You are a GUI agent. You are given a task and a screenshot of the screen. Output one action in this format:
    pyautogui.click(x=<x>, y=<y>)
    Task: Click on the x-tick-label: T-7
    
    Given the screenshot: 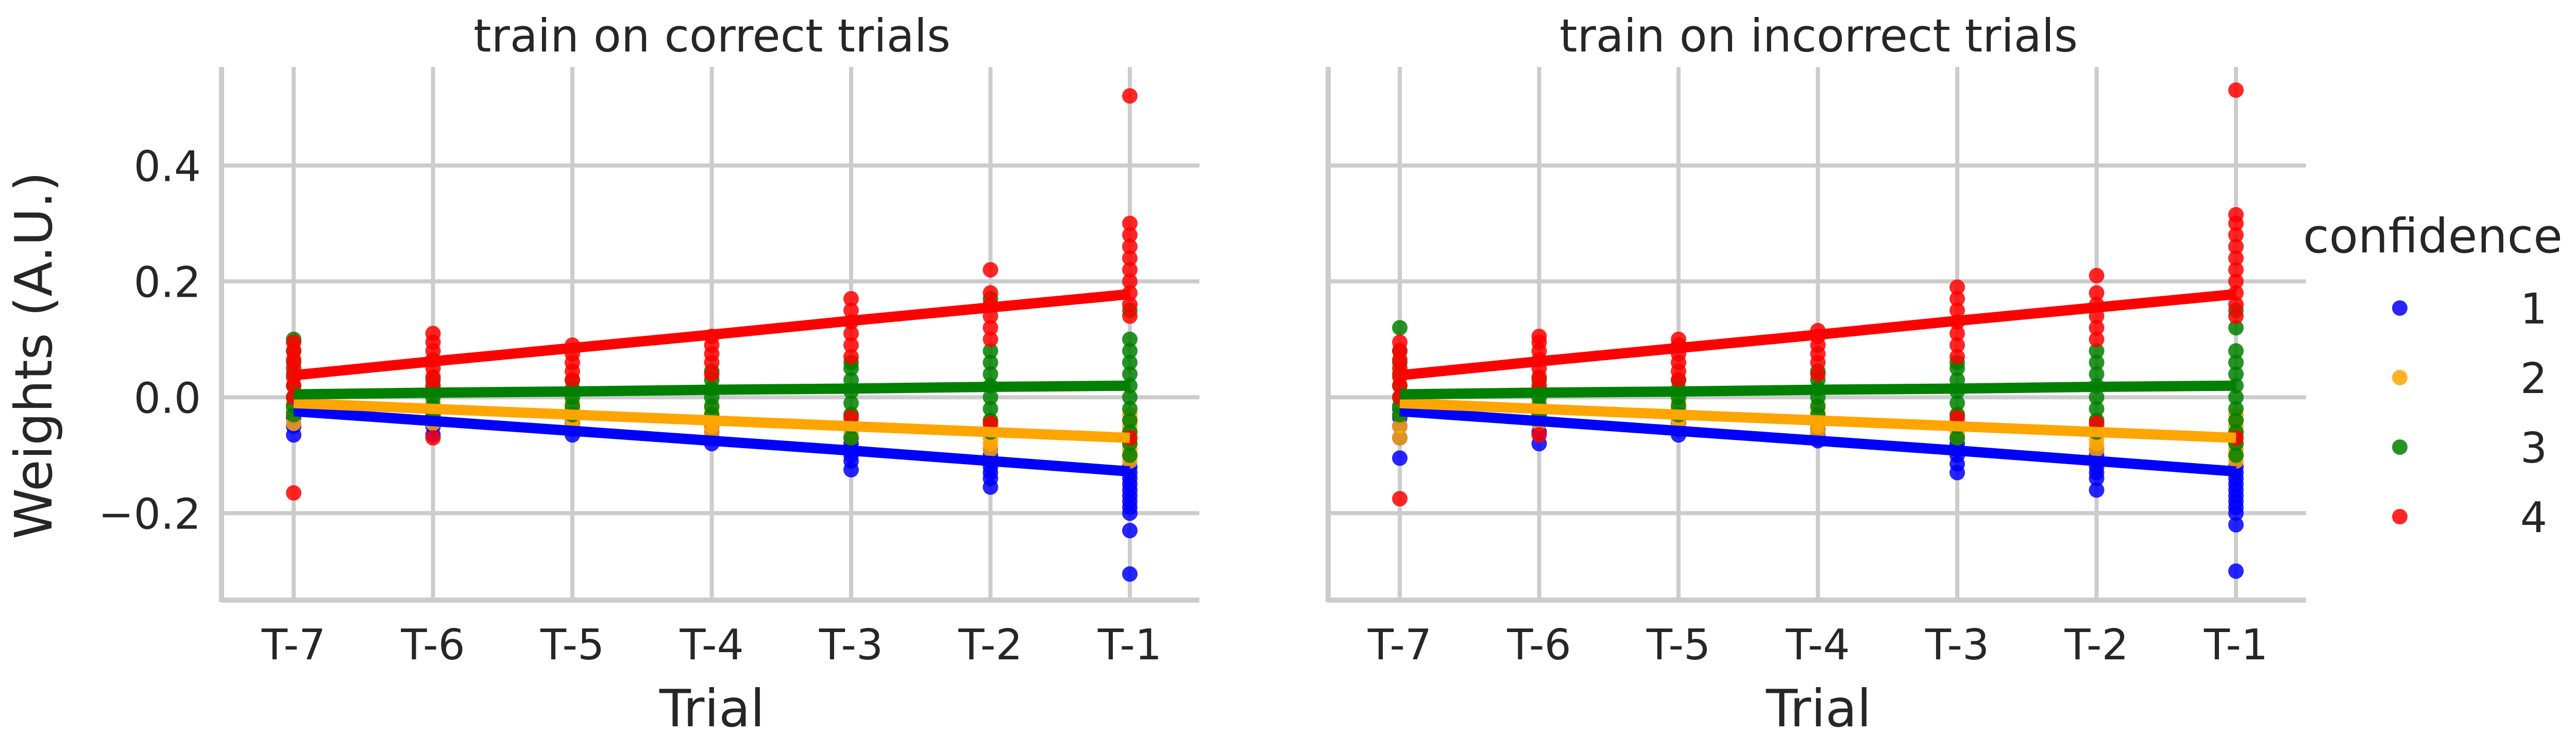 What is the action you would take?
    pyautogui.click(x=1399, y=645)
    